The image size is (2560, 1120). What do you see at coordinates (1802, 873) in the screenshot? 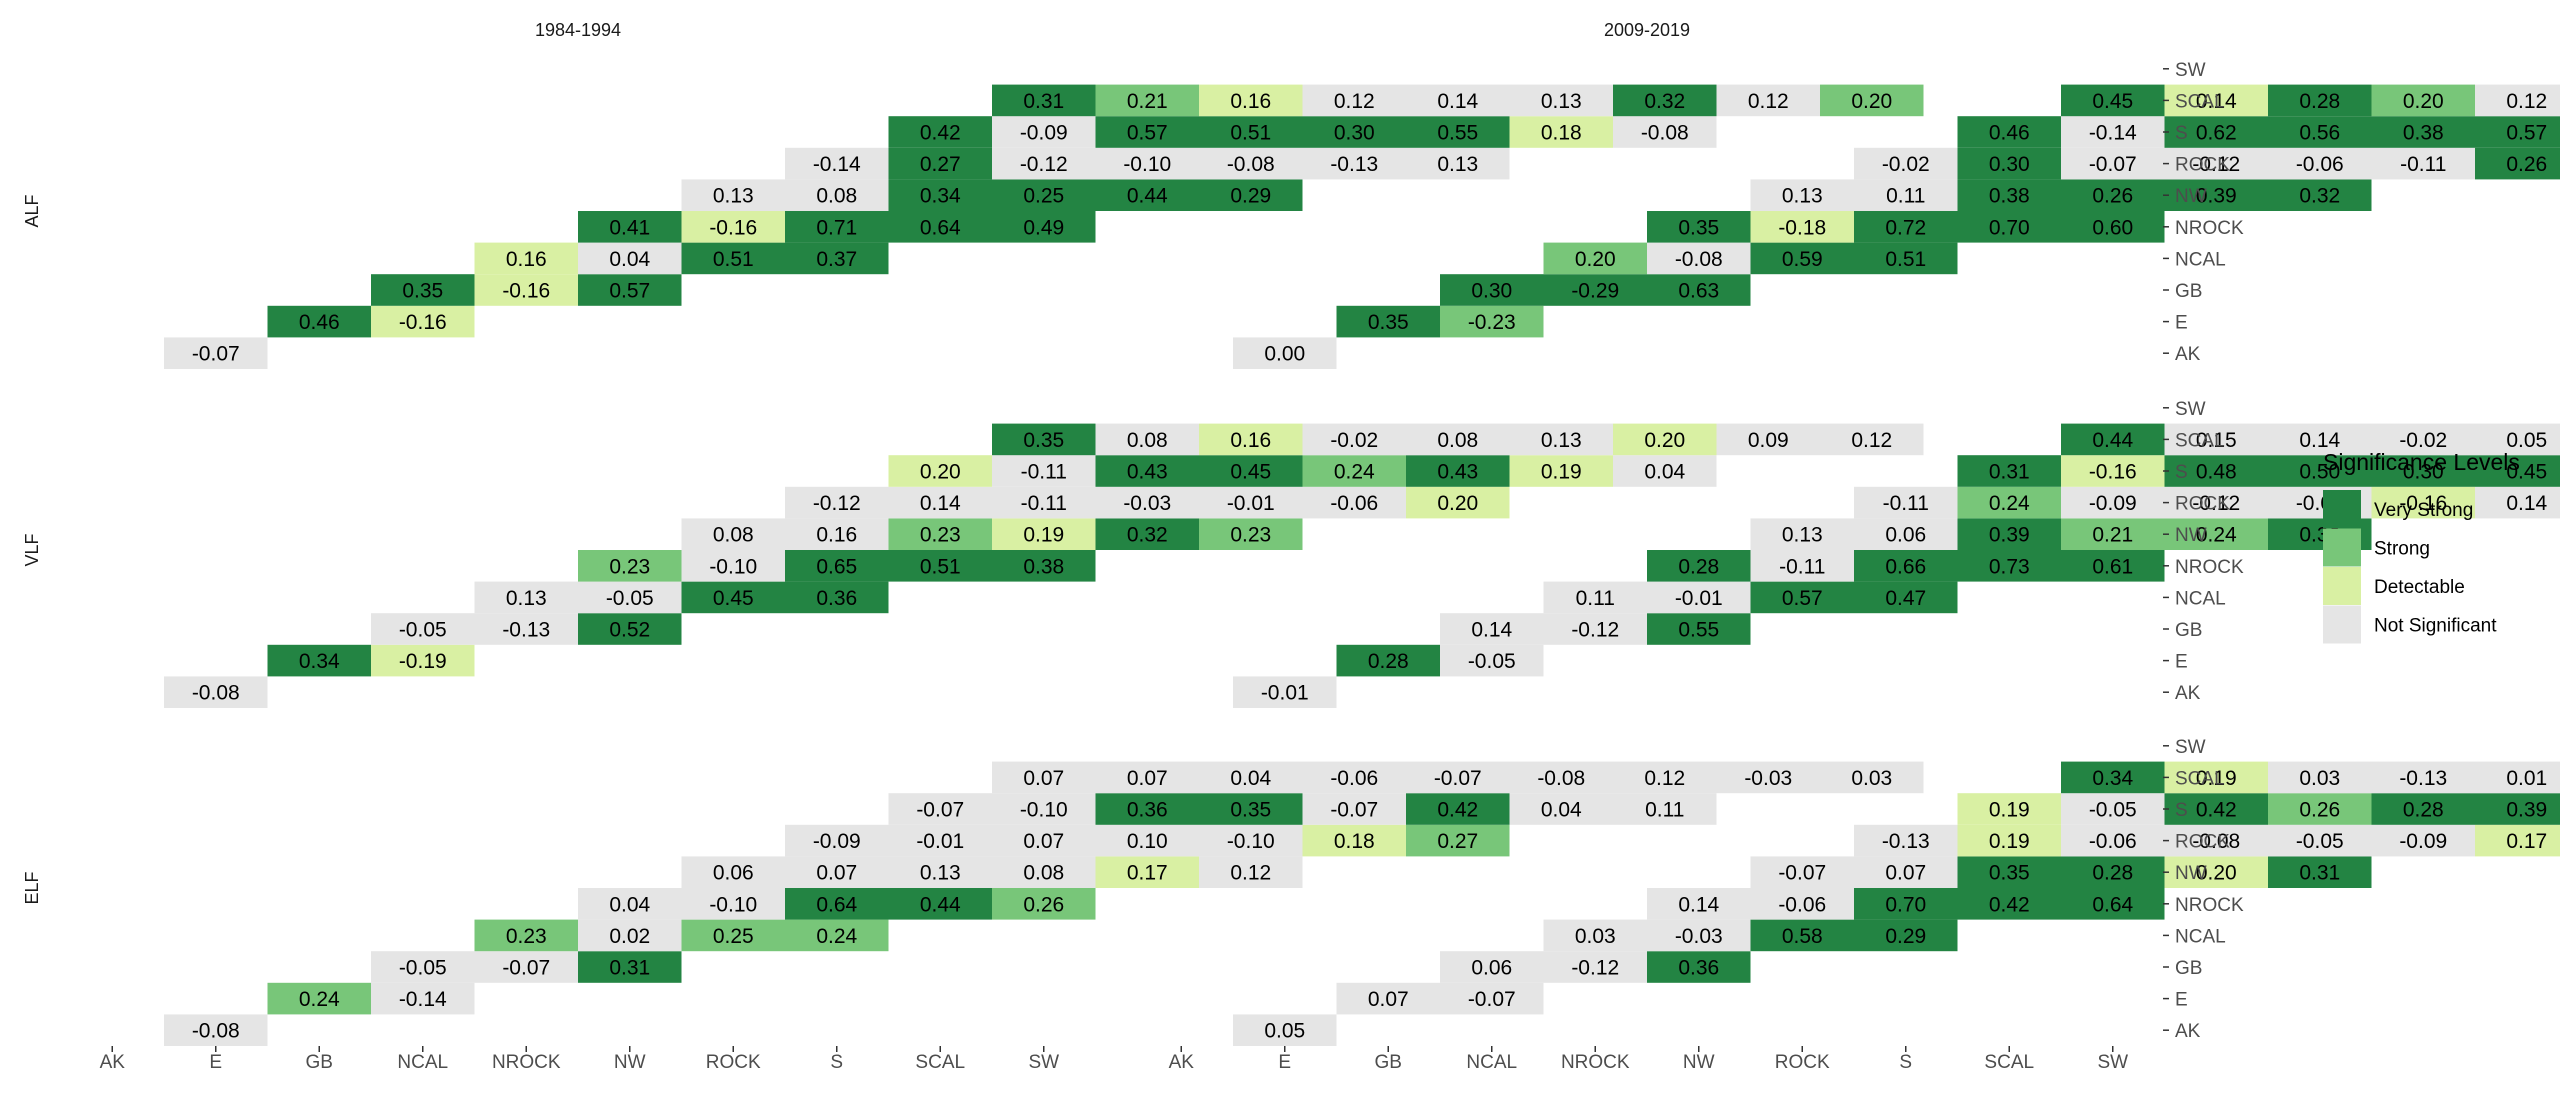
I see `cell-value-label: -0.07` at bounding box center [1802, 873].